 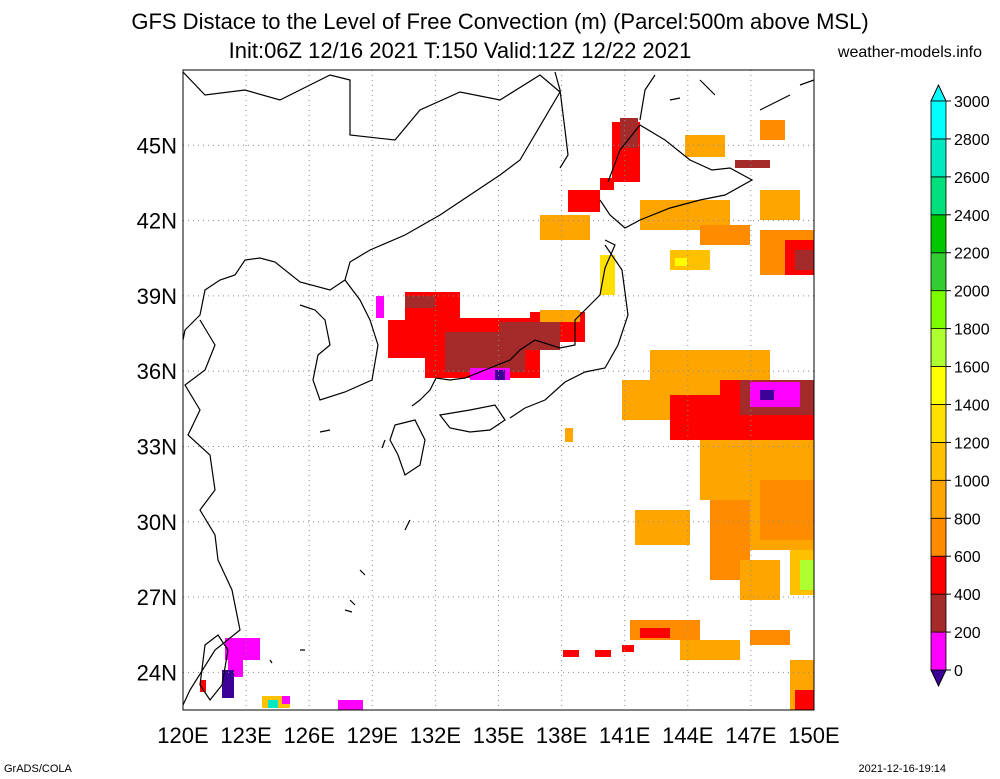 What do you see at coordinates (157, 522) in the screenshot?
I see `lat-tick-label: 30N` at bounding box center [157, 522].